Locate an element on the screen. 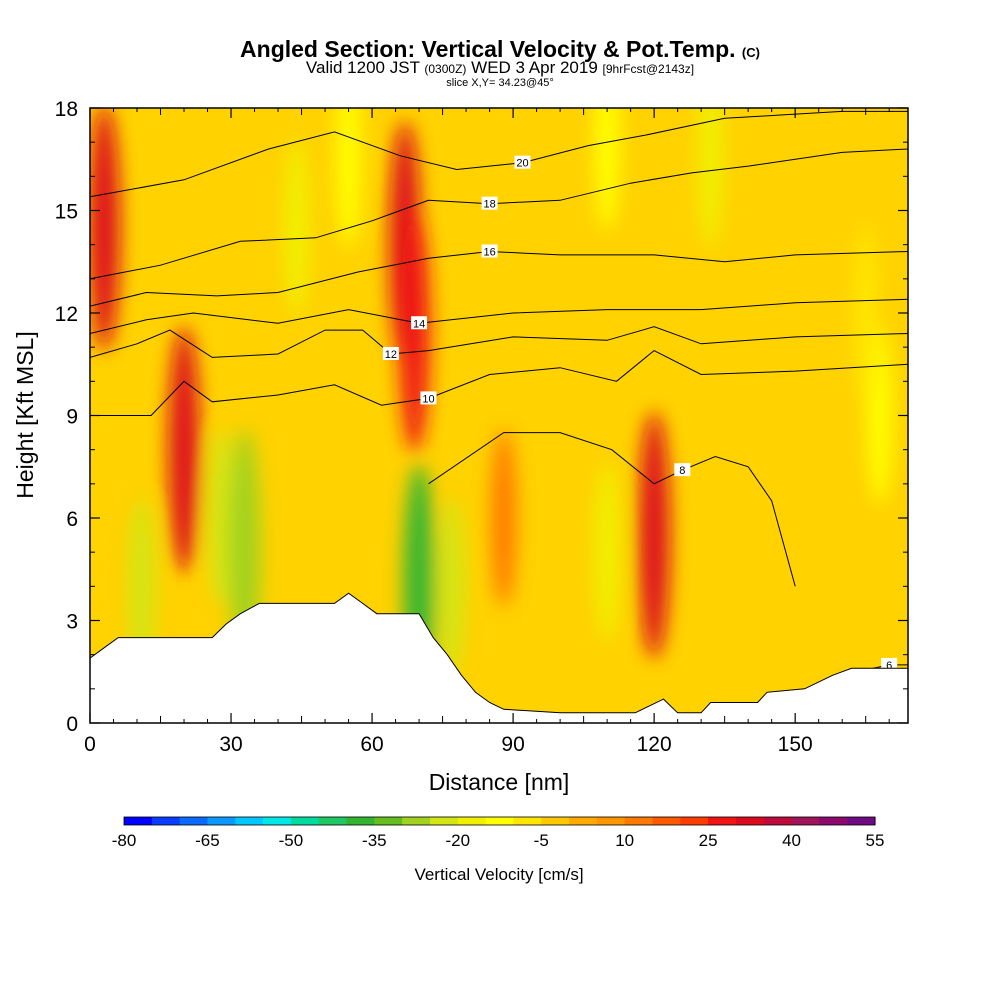 Image resolution: width=1000 pixels, height=1000 pixels. contour-label-10: 10 is located at coordinates (428, 399).